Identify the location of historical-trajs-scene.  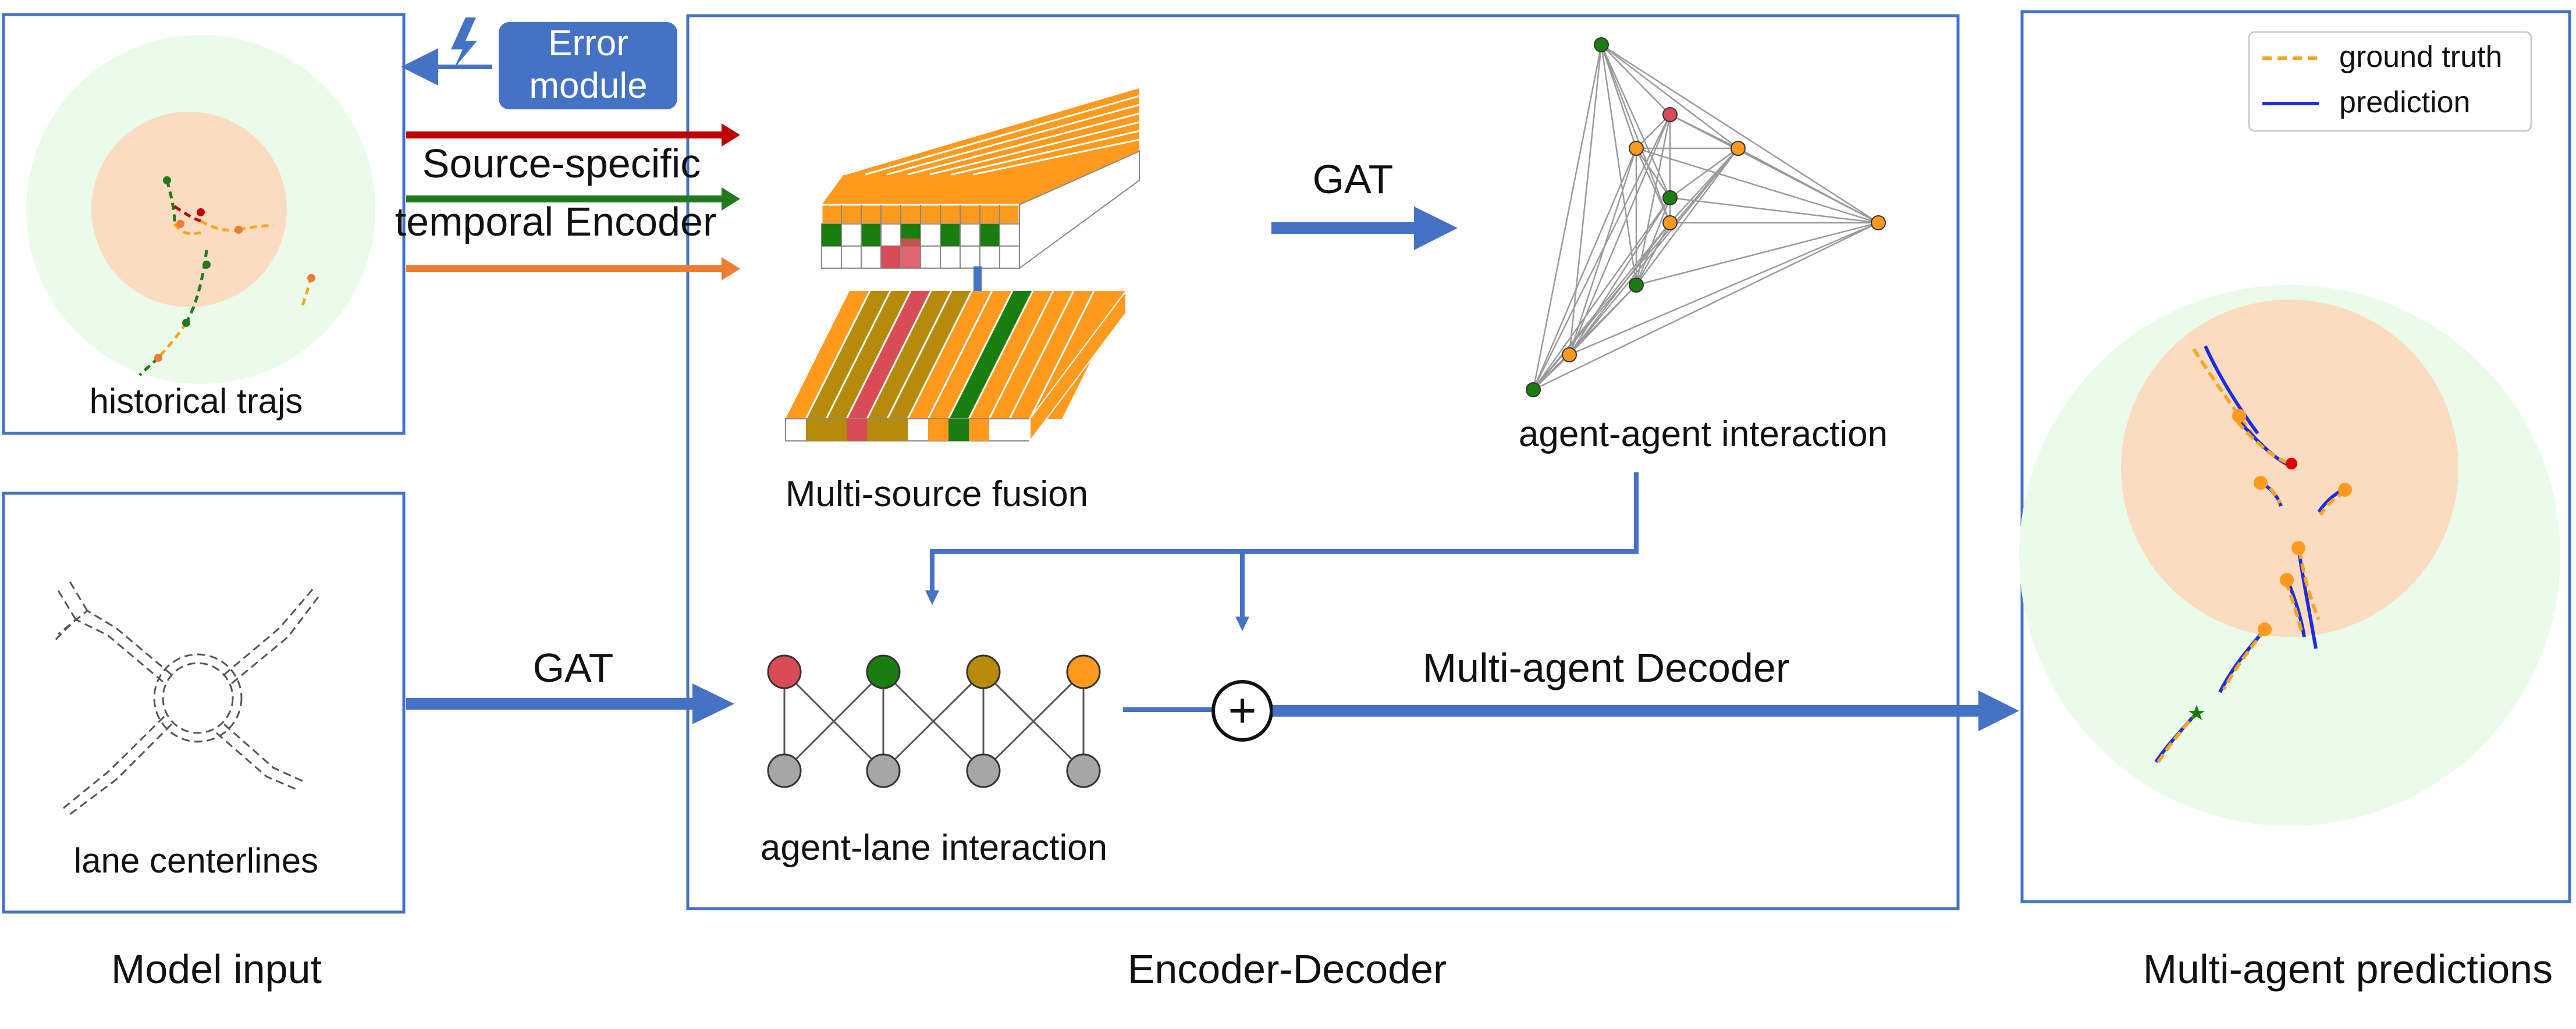
(200, 210).